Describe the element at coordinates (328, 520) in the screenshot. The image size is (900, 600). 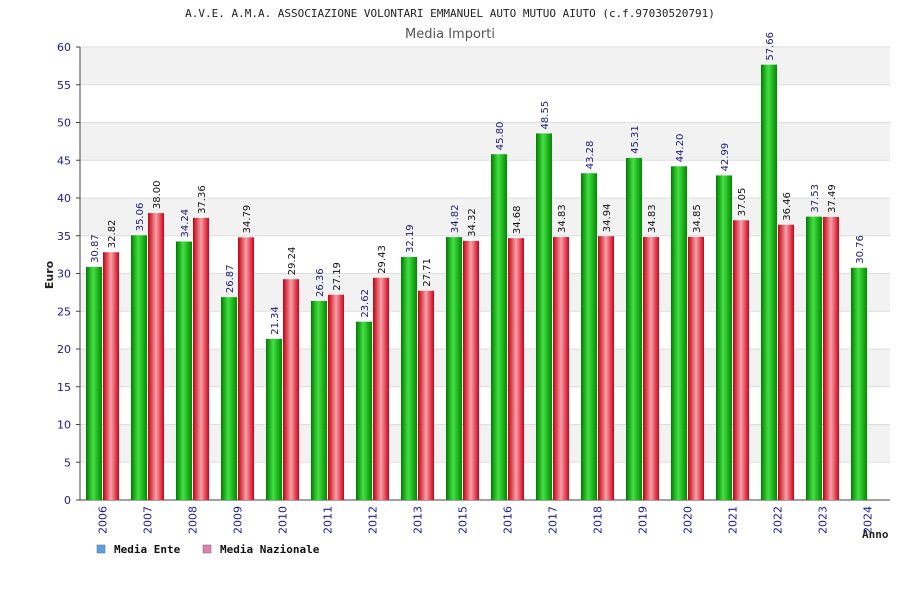
I see `x-tick-label: 2011` at that location.